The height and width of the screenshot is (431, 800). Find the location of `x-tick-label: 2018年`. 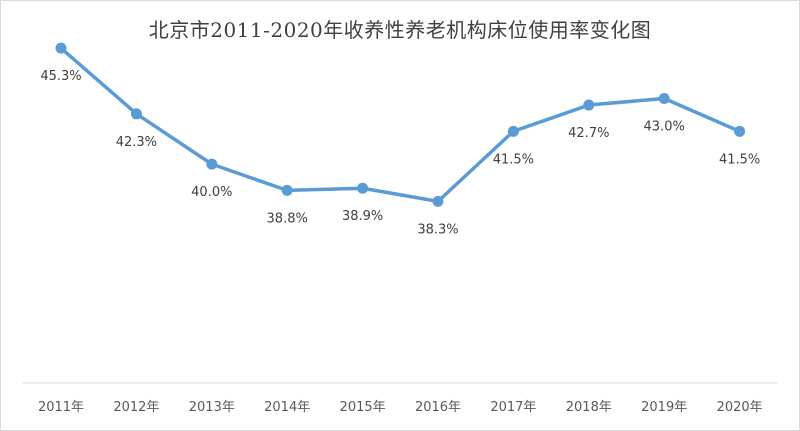

x-tick-label: 2018年 is located at coordinates (589, 407).